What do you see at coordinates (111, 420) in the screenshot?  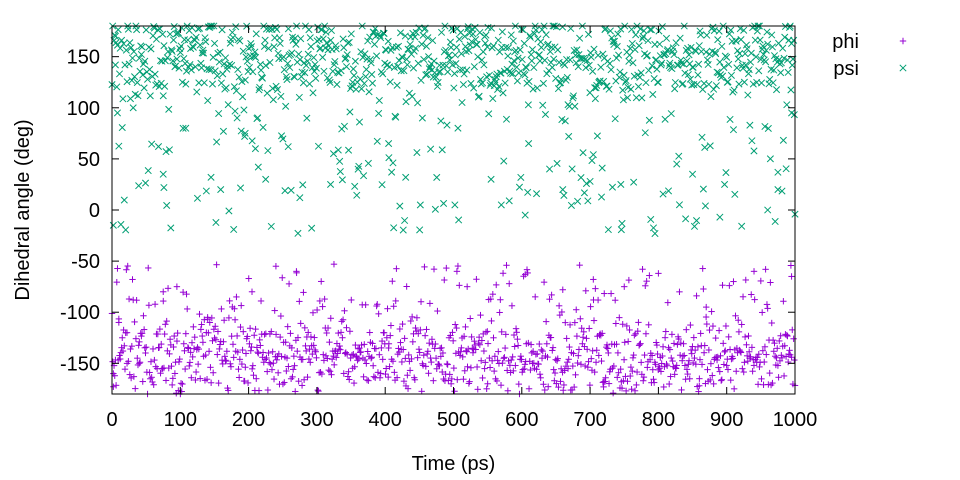 I see `x-tick-label: 0` at bounding box center [111, 420].